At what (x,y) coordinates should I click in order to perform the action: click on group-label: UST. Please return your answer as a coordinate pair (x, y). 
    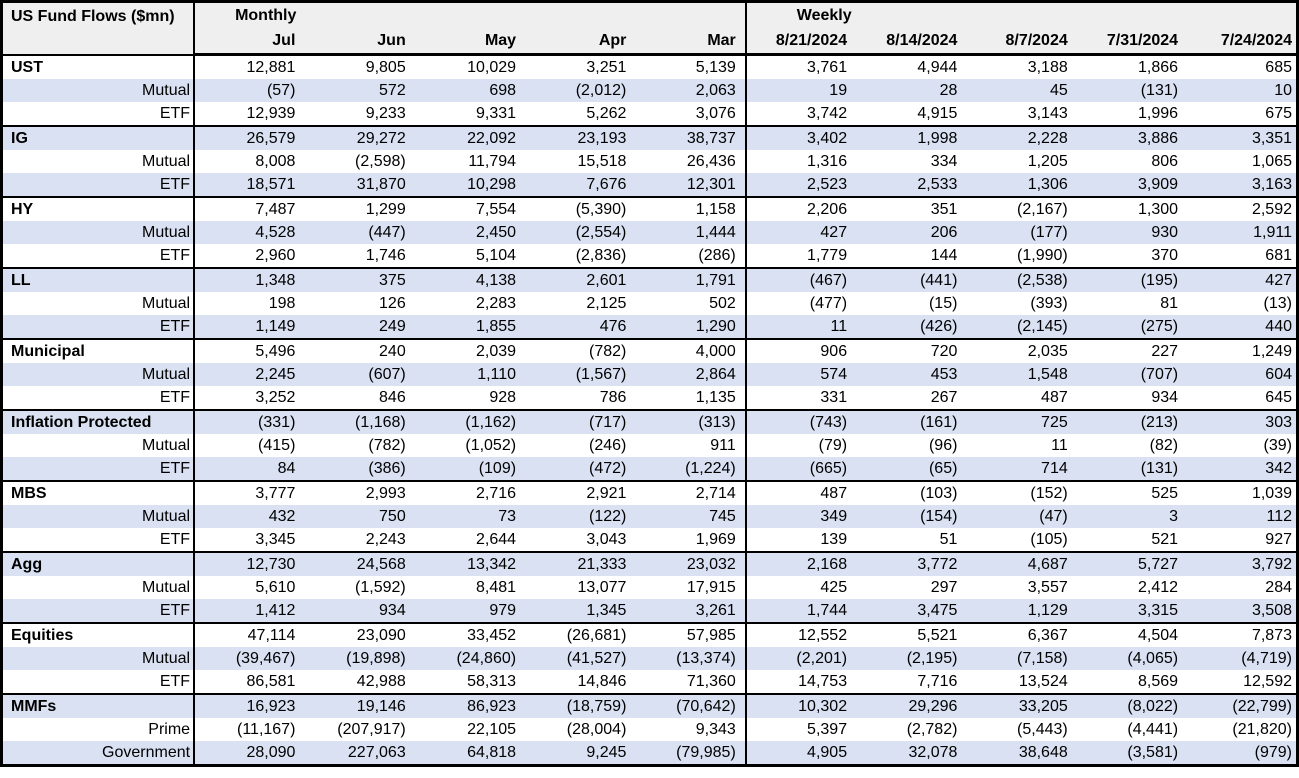
    Looking at the image, I should click on (98, 66).